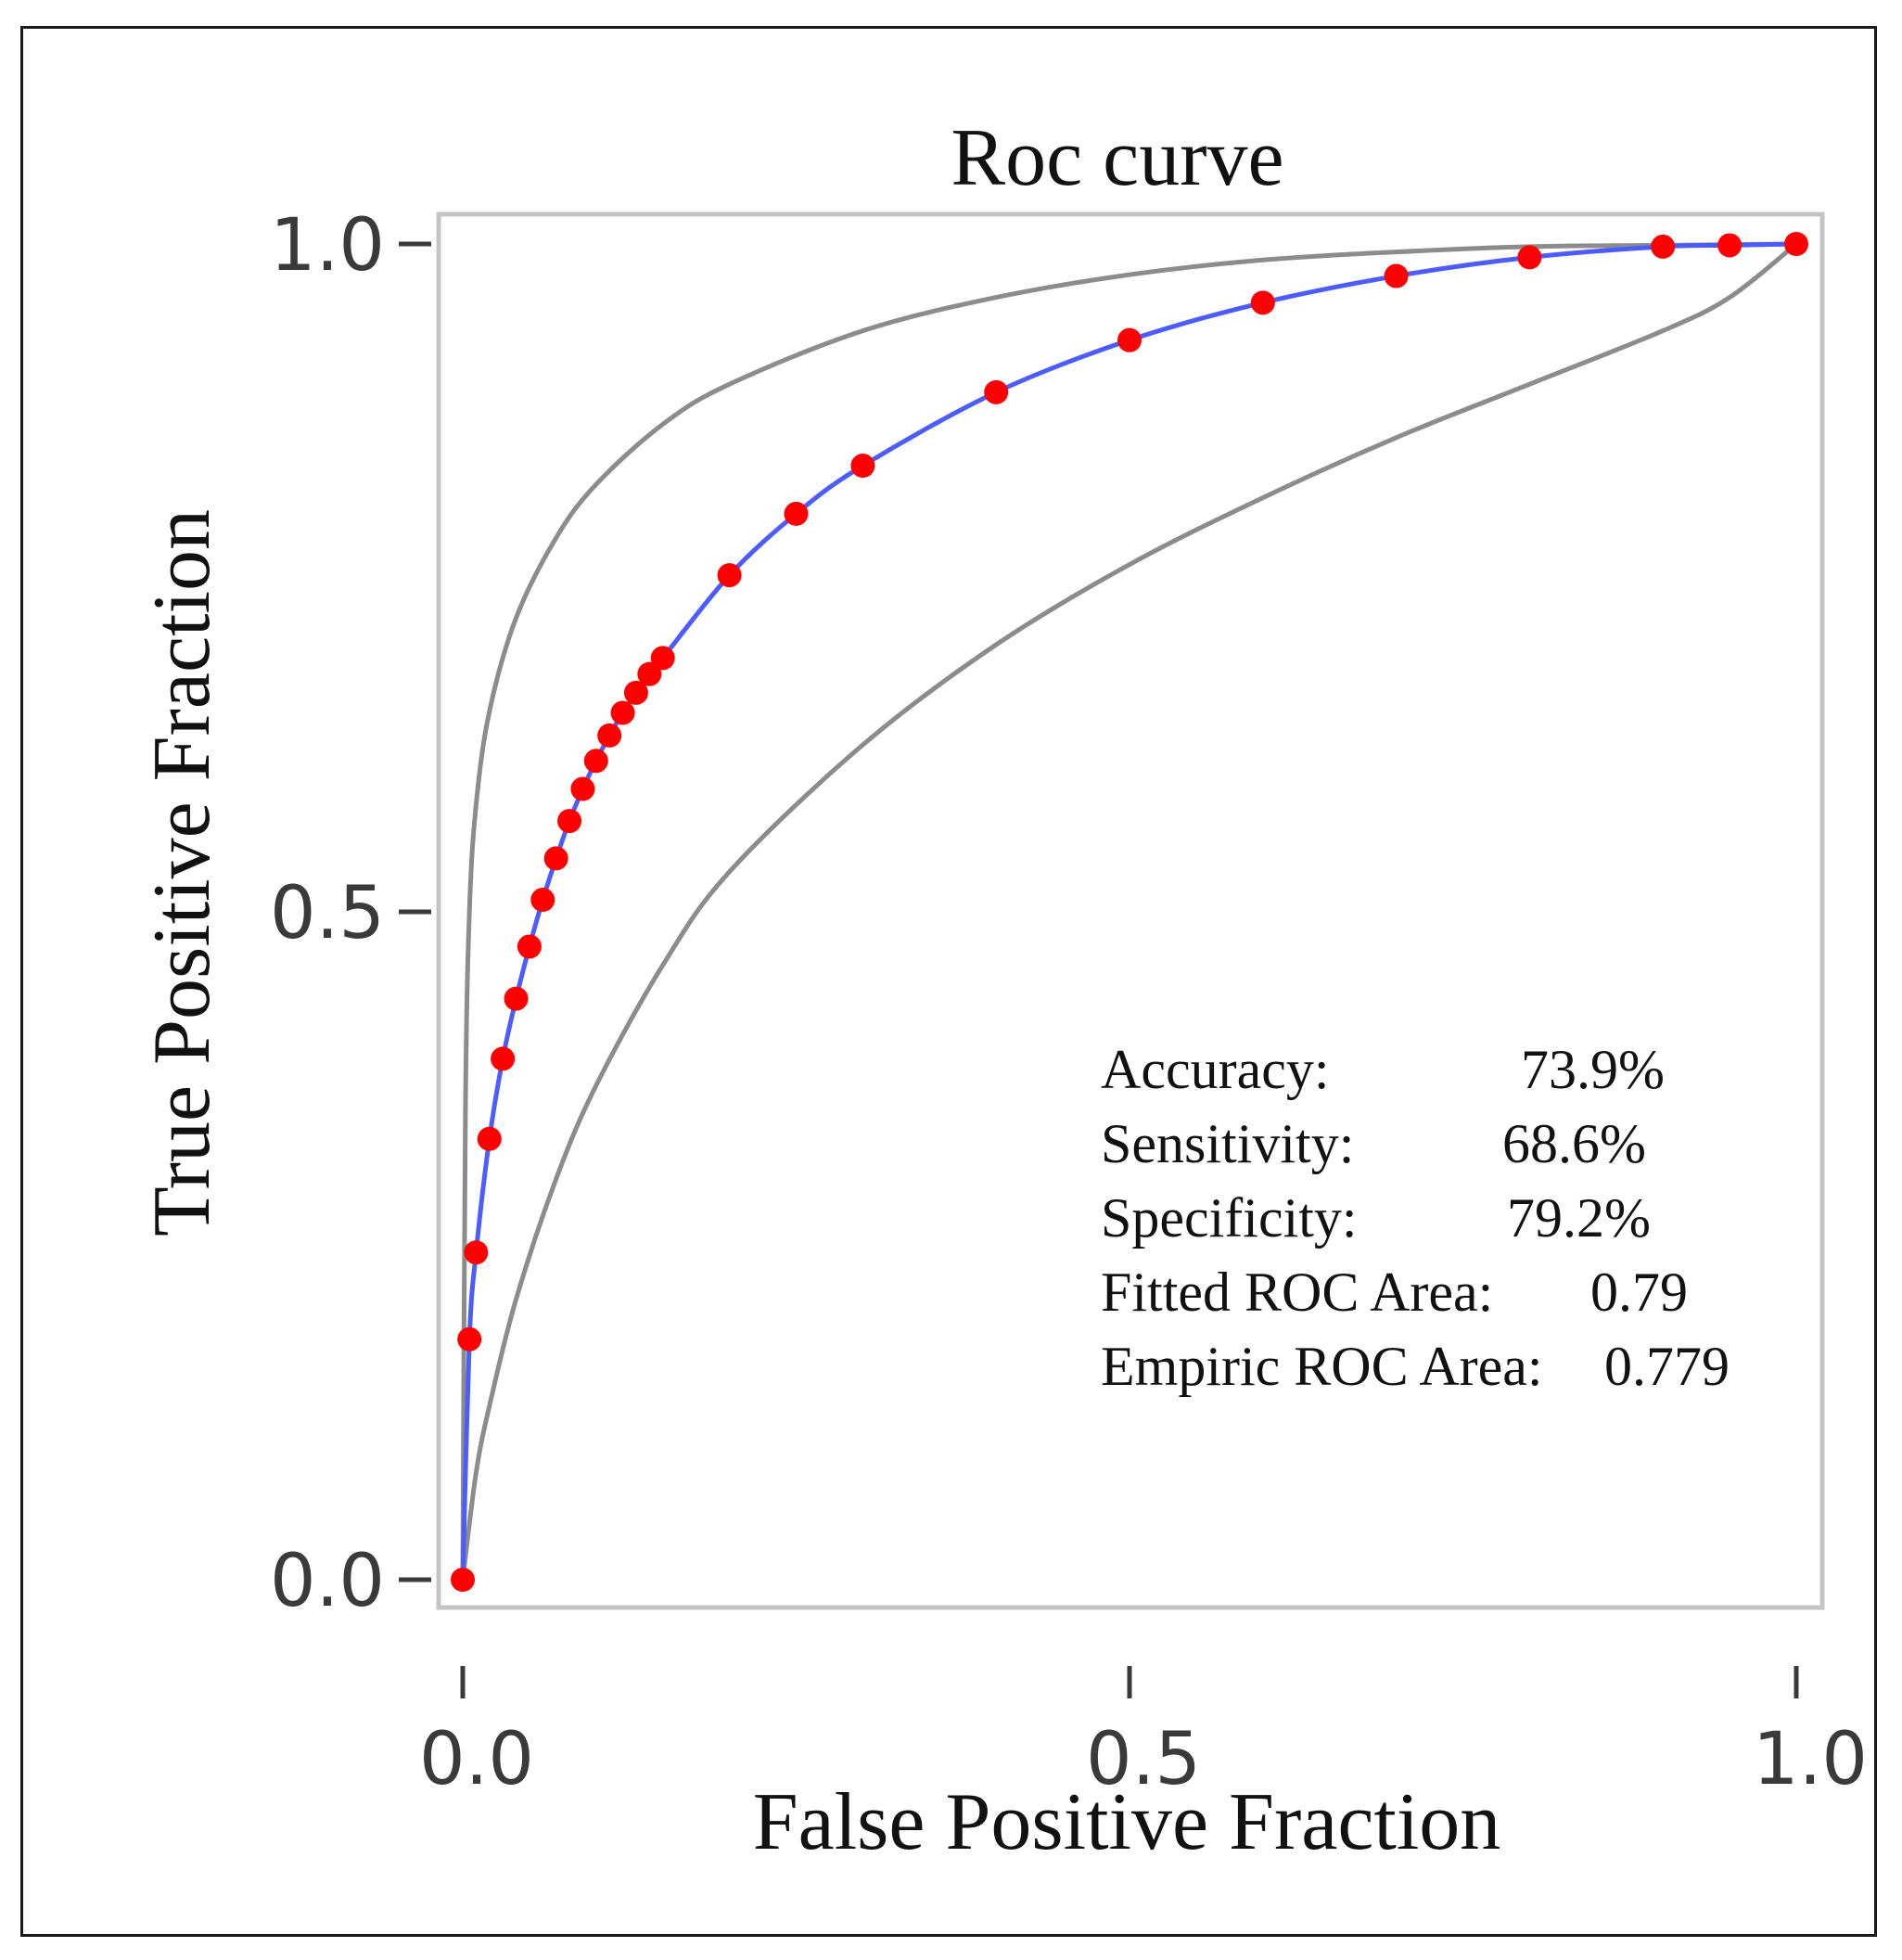  What do you see at coordinates (1127, 1822) in the screenshot?
I see `x-axis-label: False Positive Fraction` at bounding box center [1127, 1822].